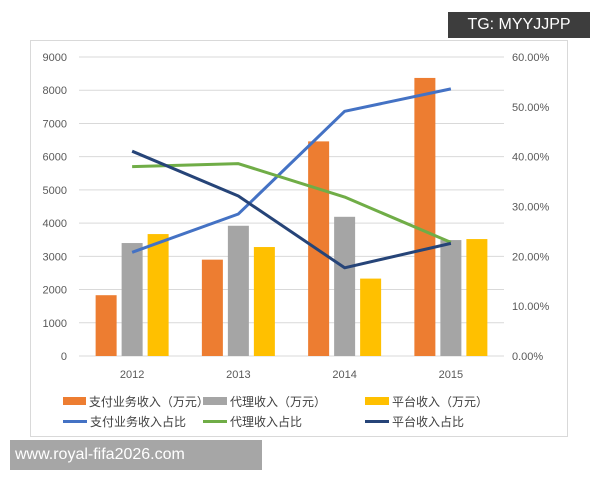 The height and width of the screenshot is (480, 600). I want to click on bar-2-2012, so click(158, 295).